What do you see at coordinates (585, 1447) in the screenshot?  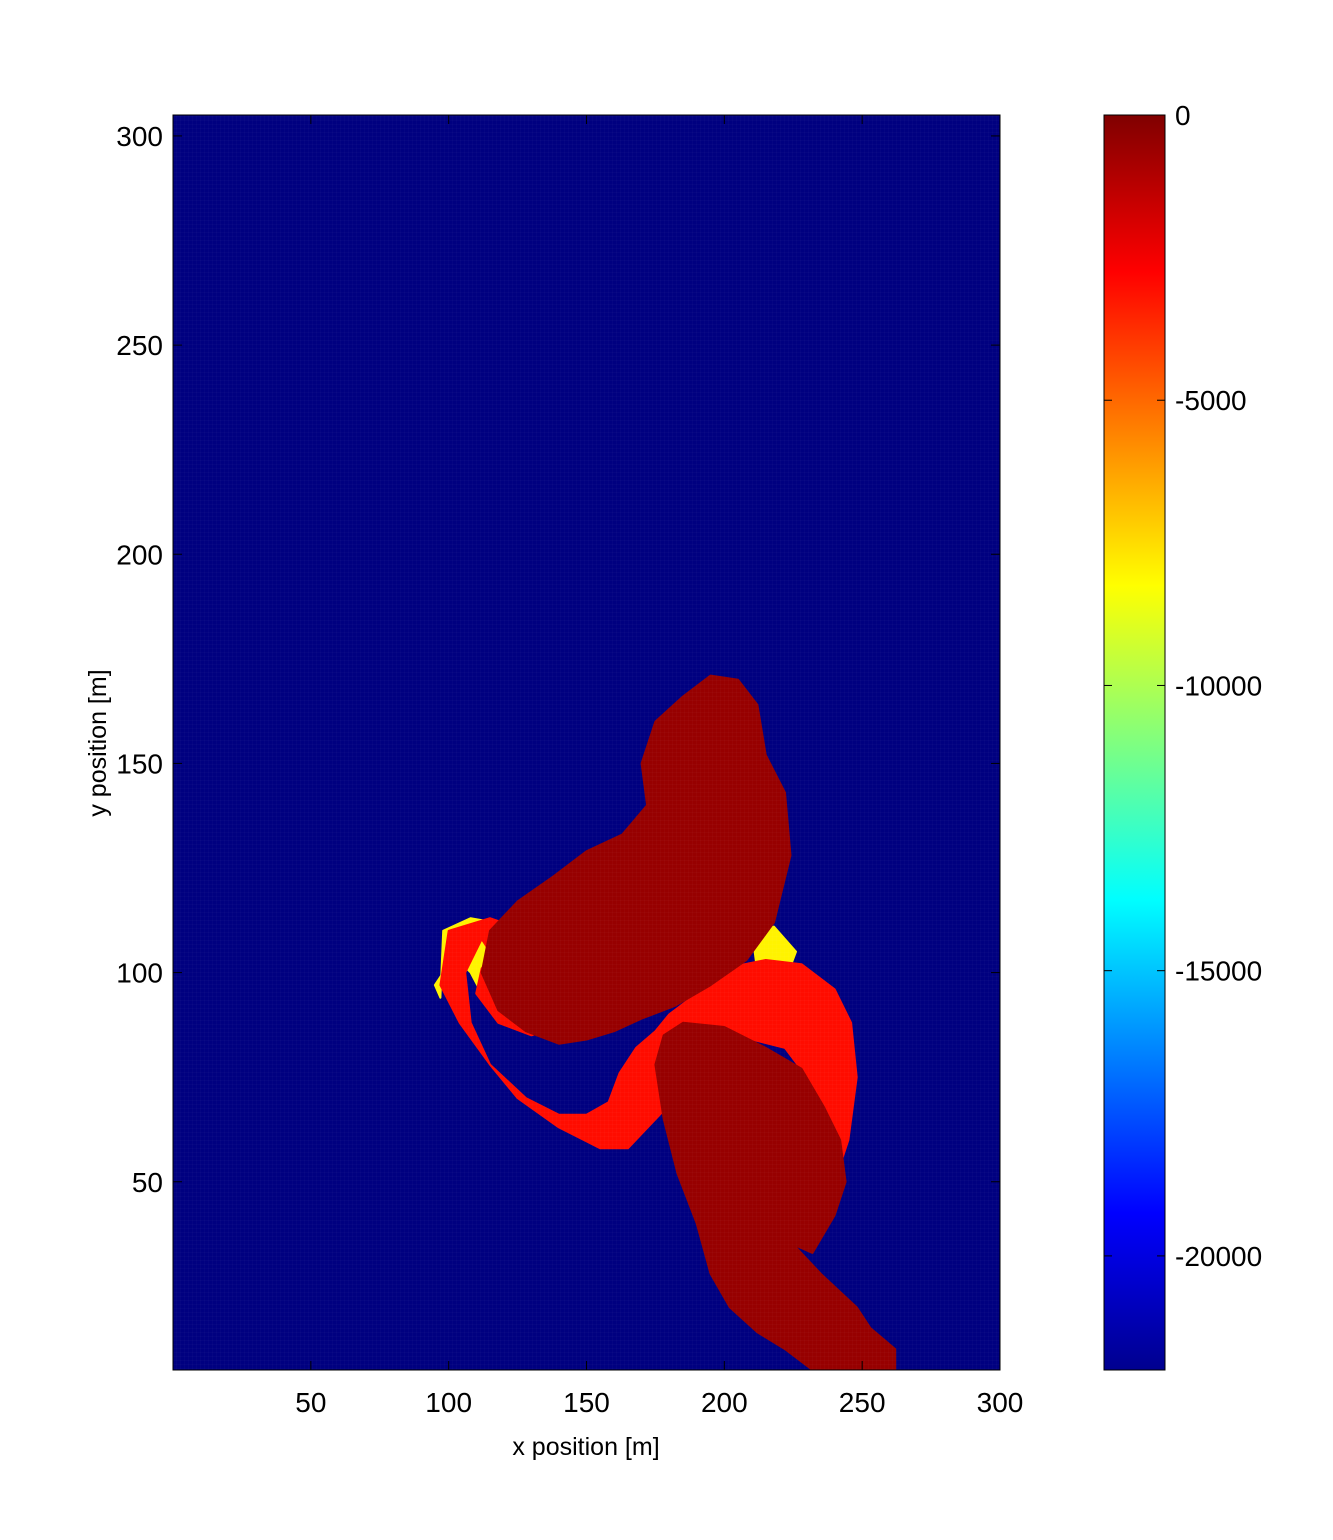 I see `x-axis-label: x position [m]` at bounding box center [585, 1447].